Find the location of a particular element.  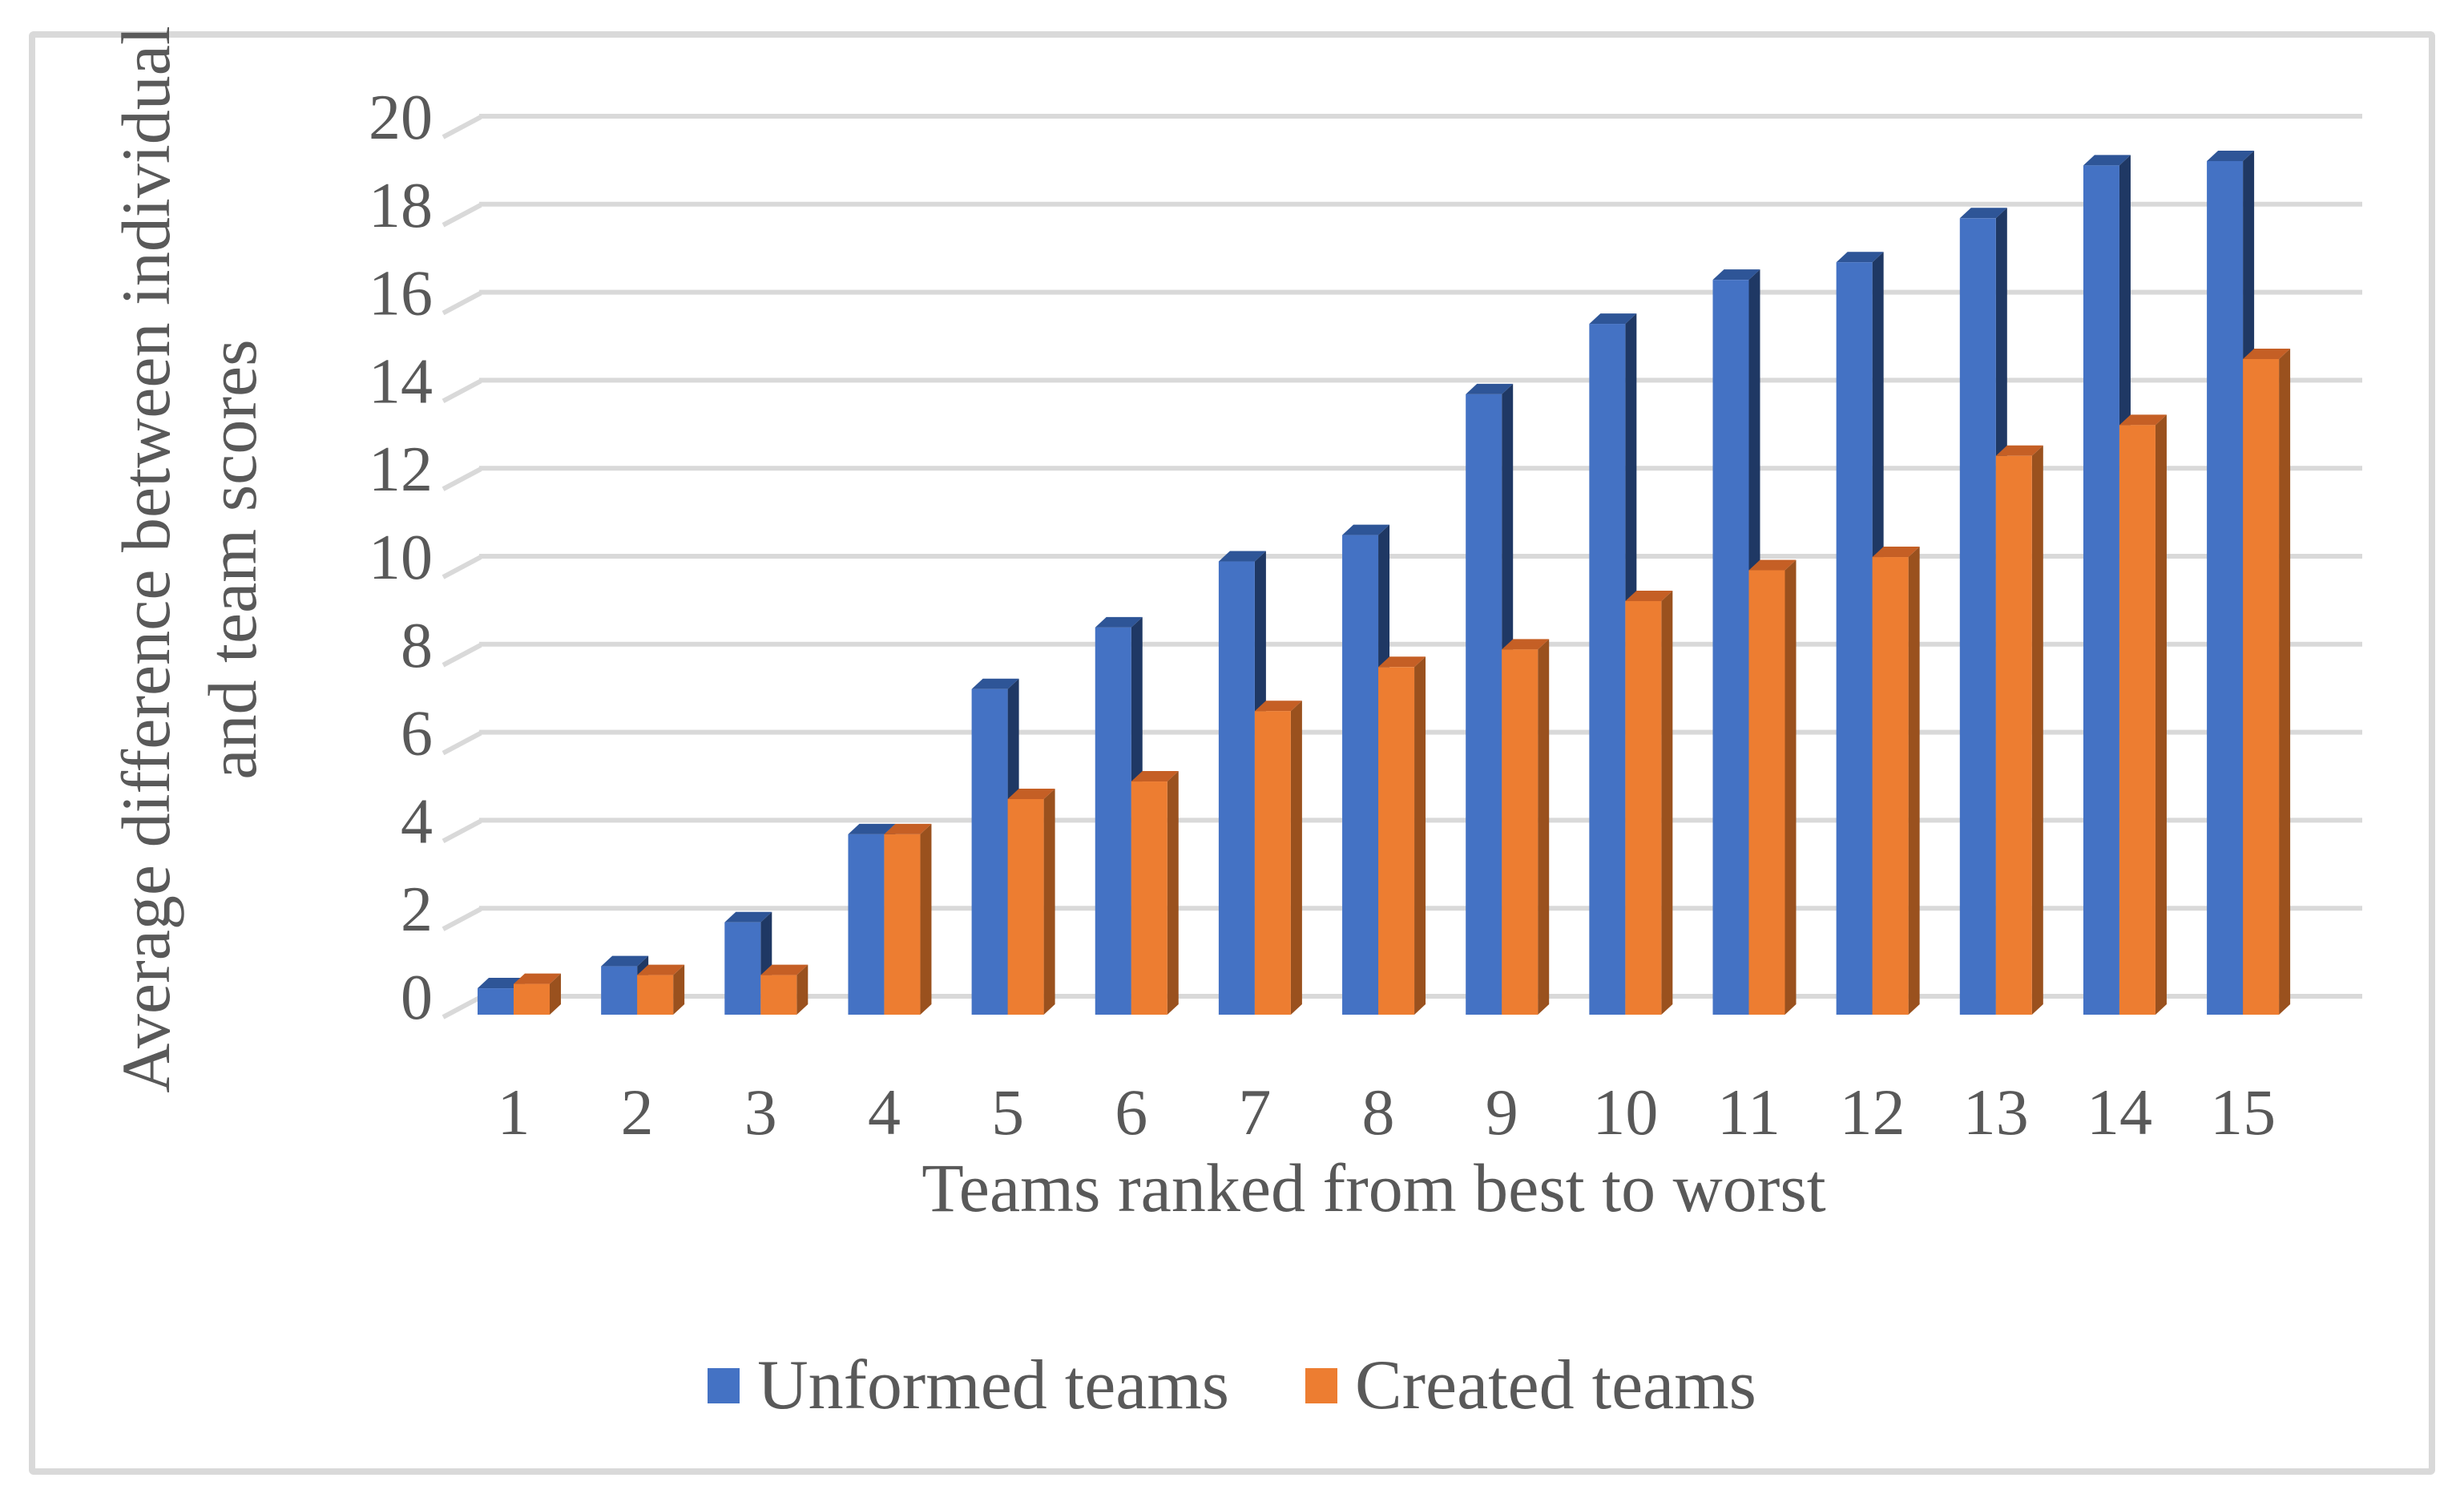

bar-created-teams-3-top is located at coordinates (784, 969).